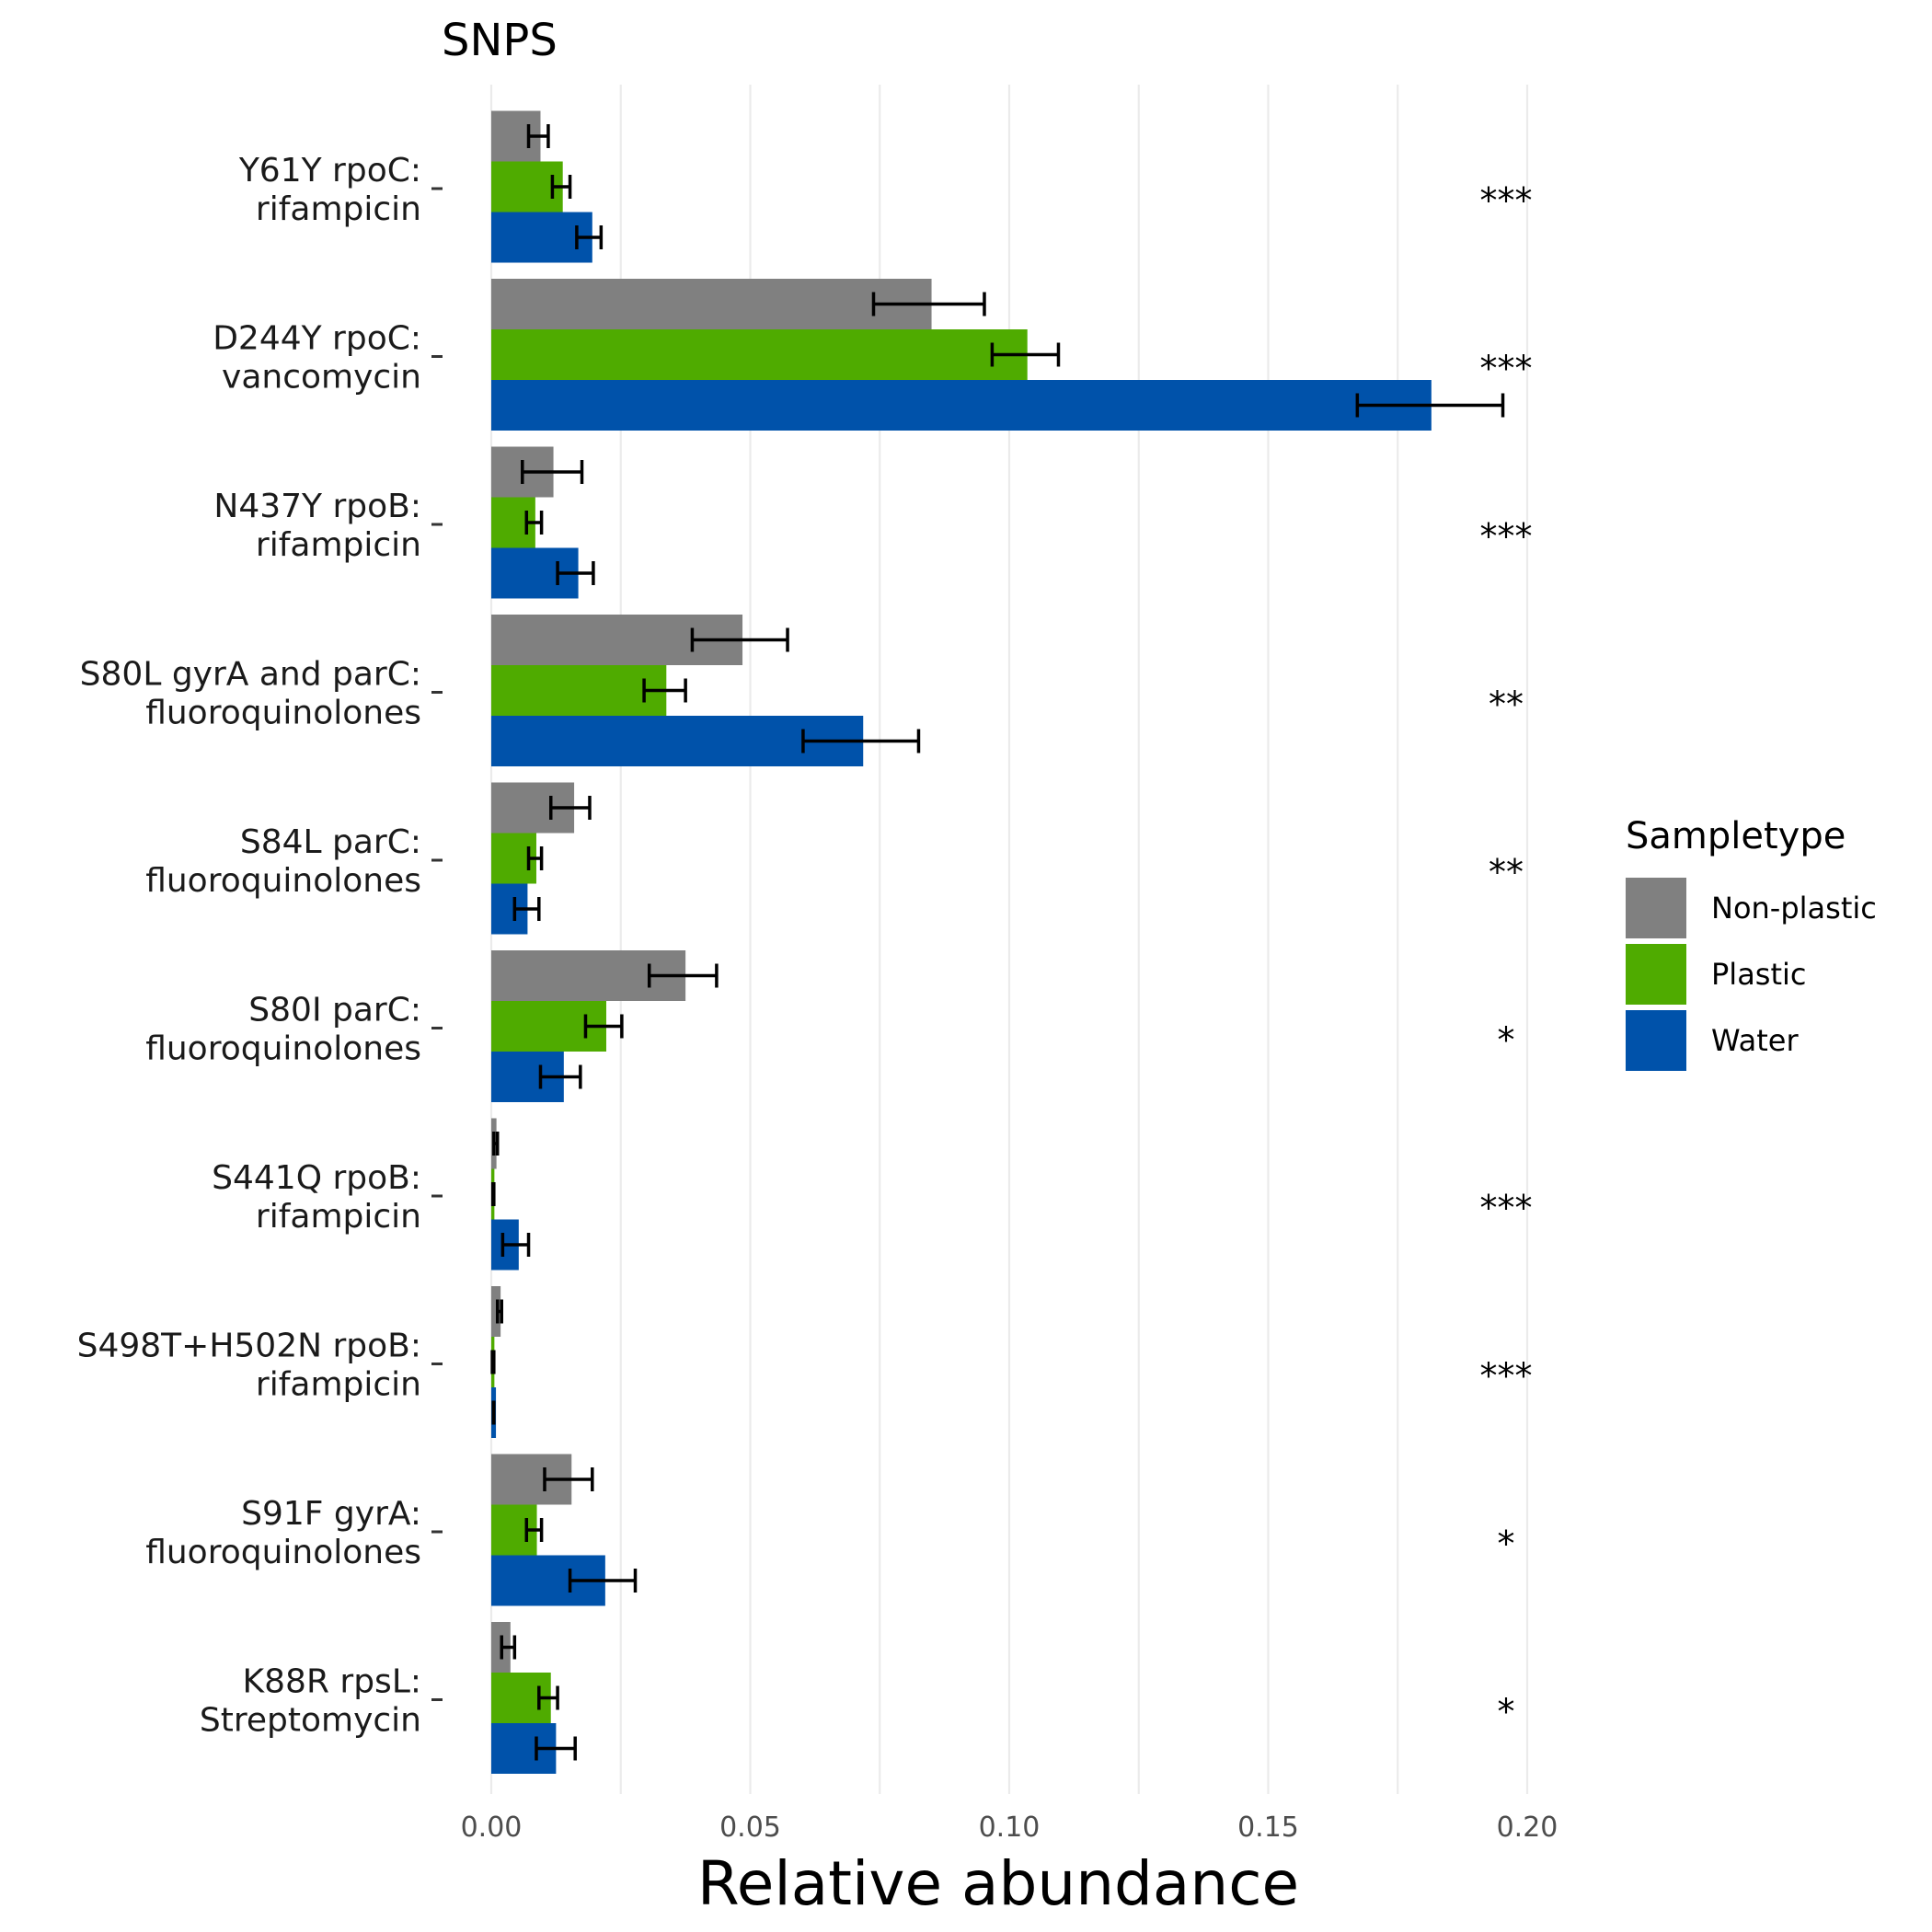 This screenshot has height=1932, width=1932. I want to click on y-tick-label: S84L parC: fluoroquinolones, so click(283, 861).